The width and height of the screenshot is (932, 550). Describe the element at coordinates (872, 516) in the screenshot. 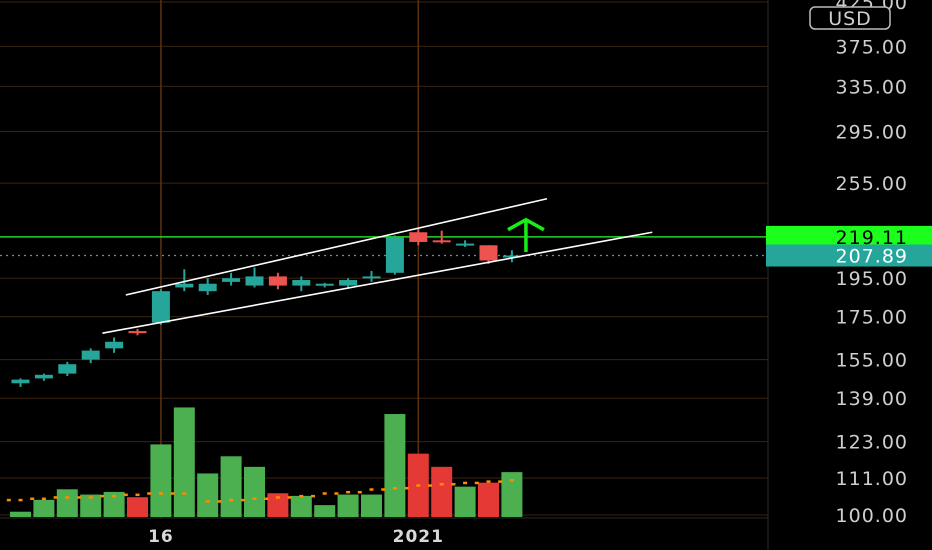

I see `price-tick-label: 100.00` at that location.